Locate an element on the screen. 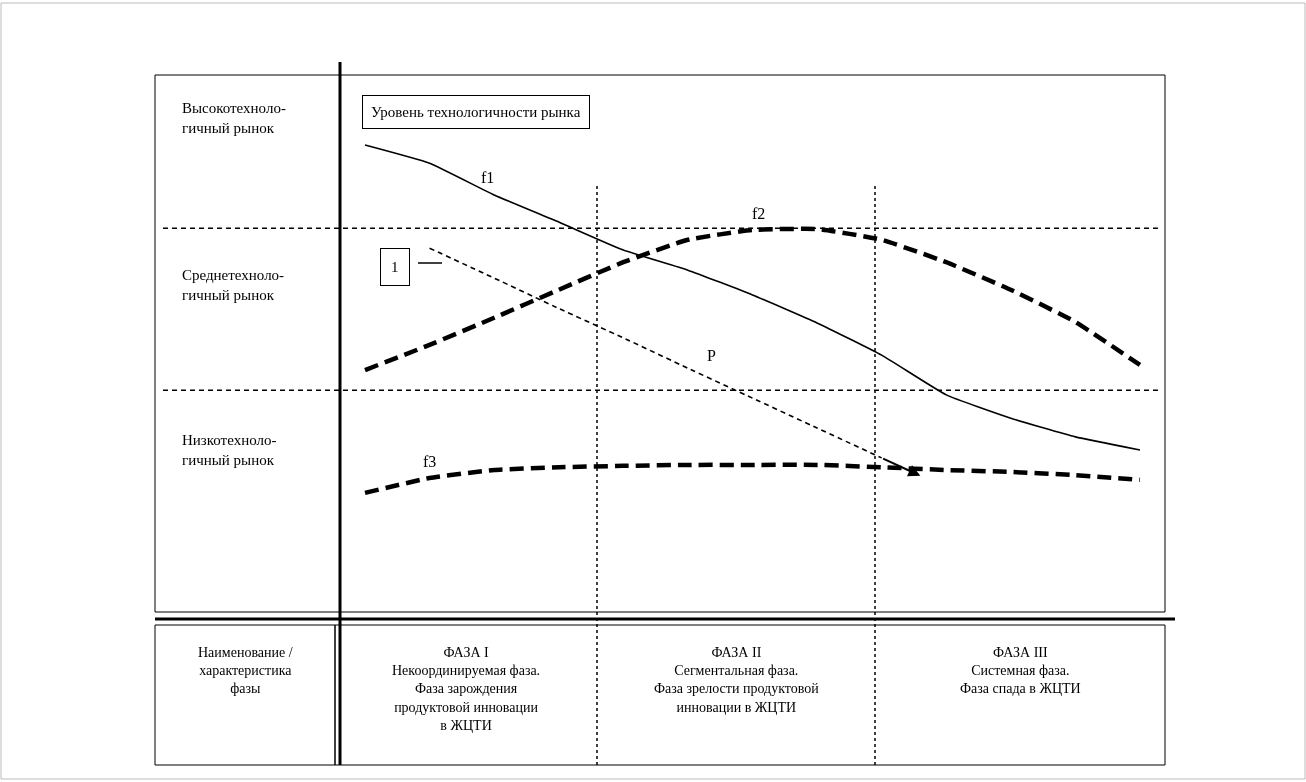  text: Наименование / характеристика фазы is located at coordinates (245, 671).